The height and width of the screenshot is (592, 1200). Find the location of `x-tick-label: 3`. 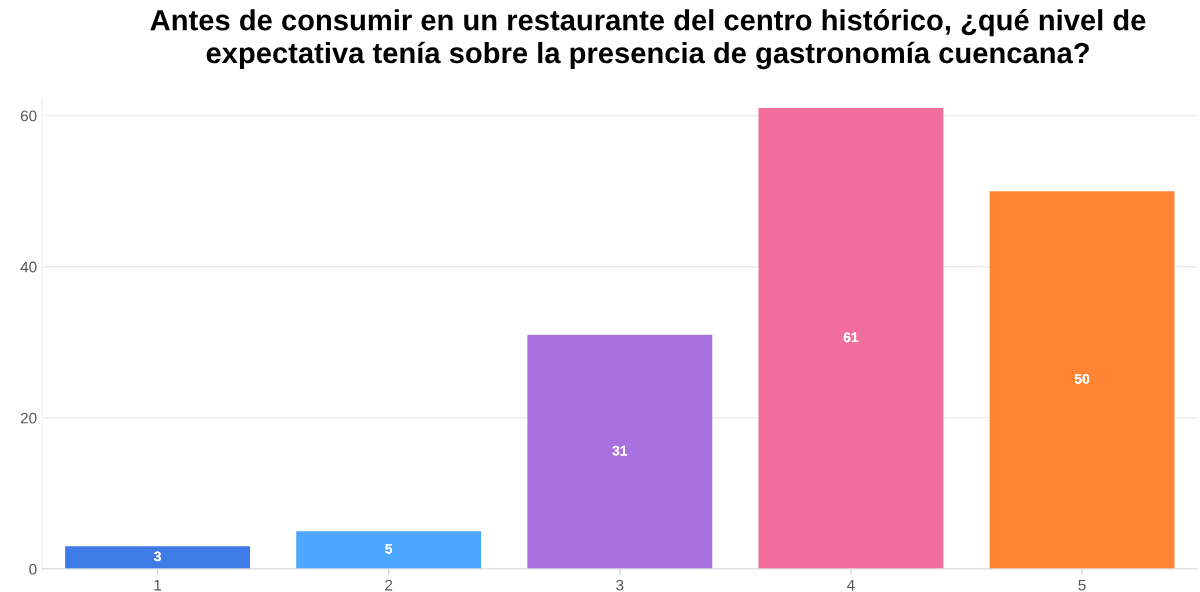

x-tick-label: 3 is located at coordinates (620, 585).